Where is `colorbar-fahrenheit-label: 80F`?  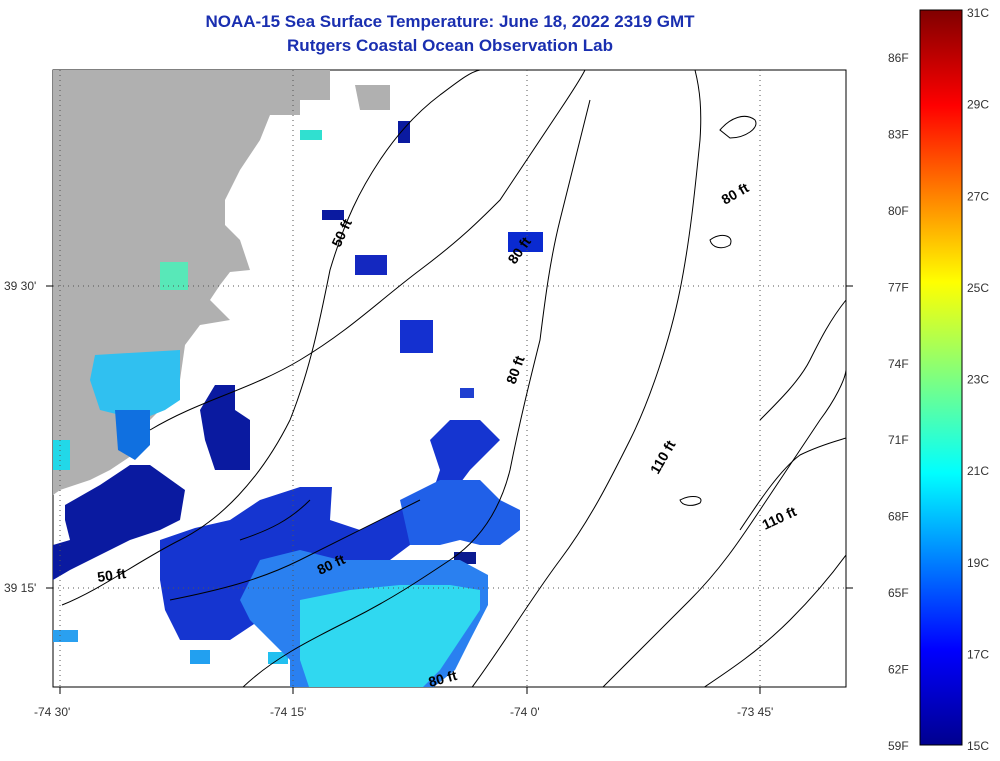
colorbar-fahrenheit-label: 80F is located at coordinates (898, 211).